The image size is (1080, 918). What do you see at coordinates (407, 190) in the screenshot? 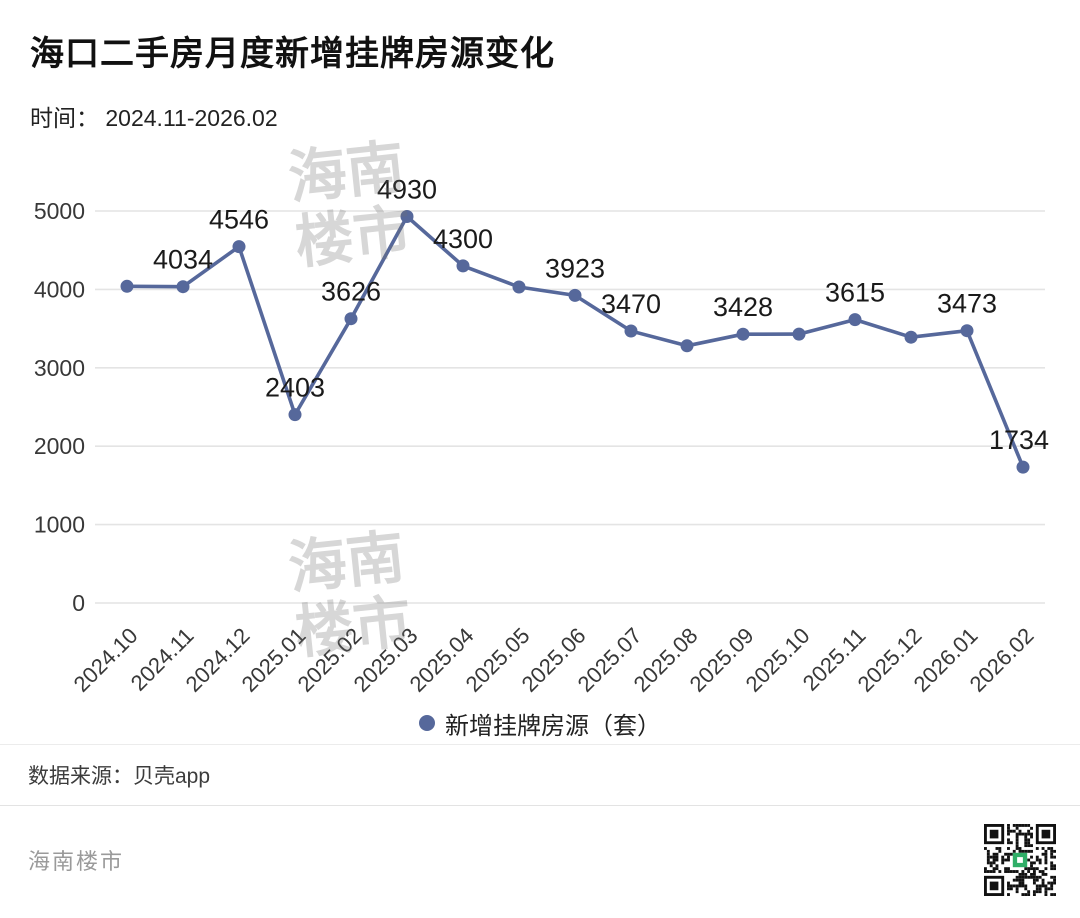
I see `svg-text: 4930` at bounding box center [407, 190].